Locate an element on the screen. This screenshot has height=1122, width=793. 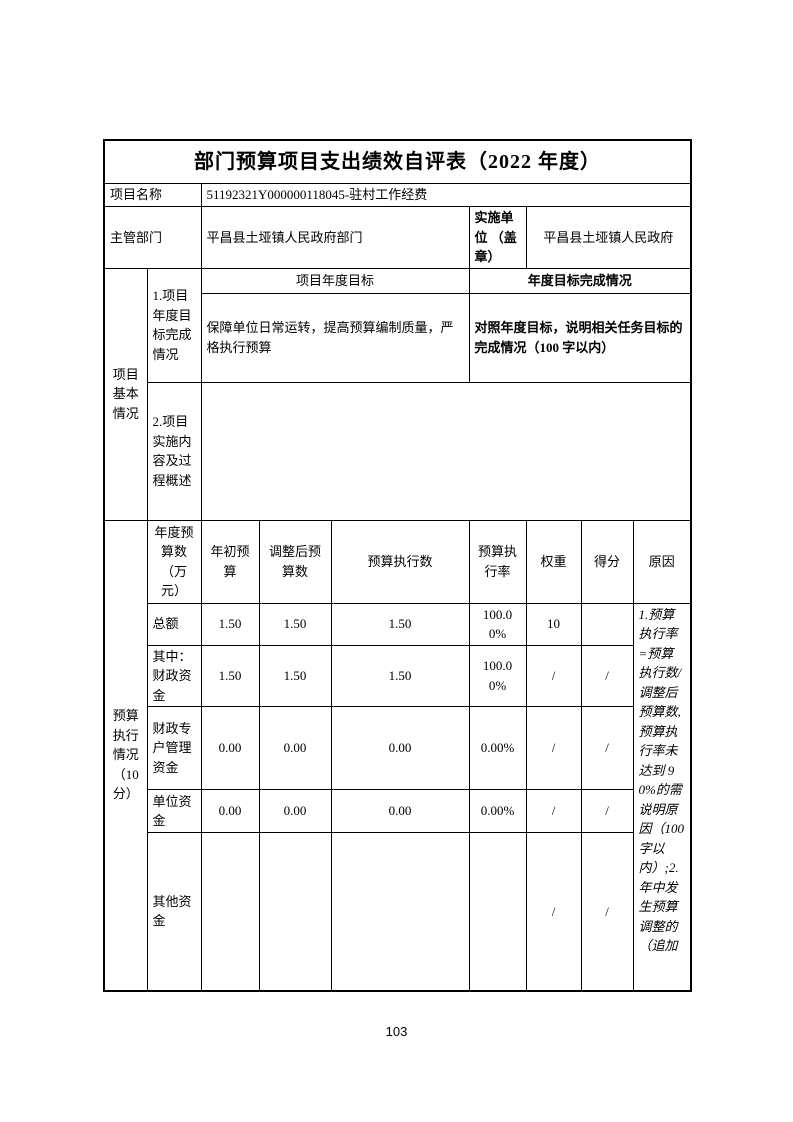
budget-row-label: 总额 is located at coordinates (174, 624).